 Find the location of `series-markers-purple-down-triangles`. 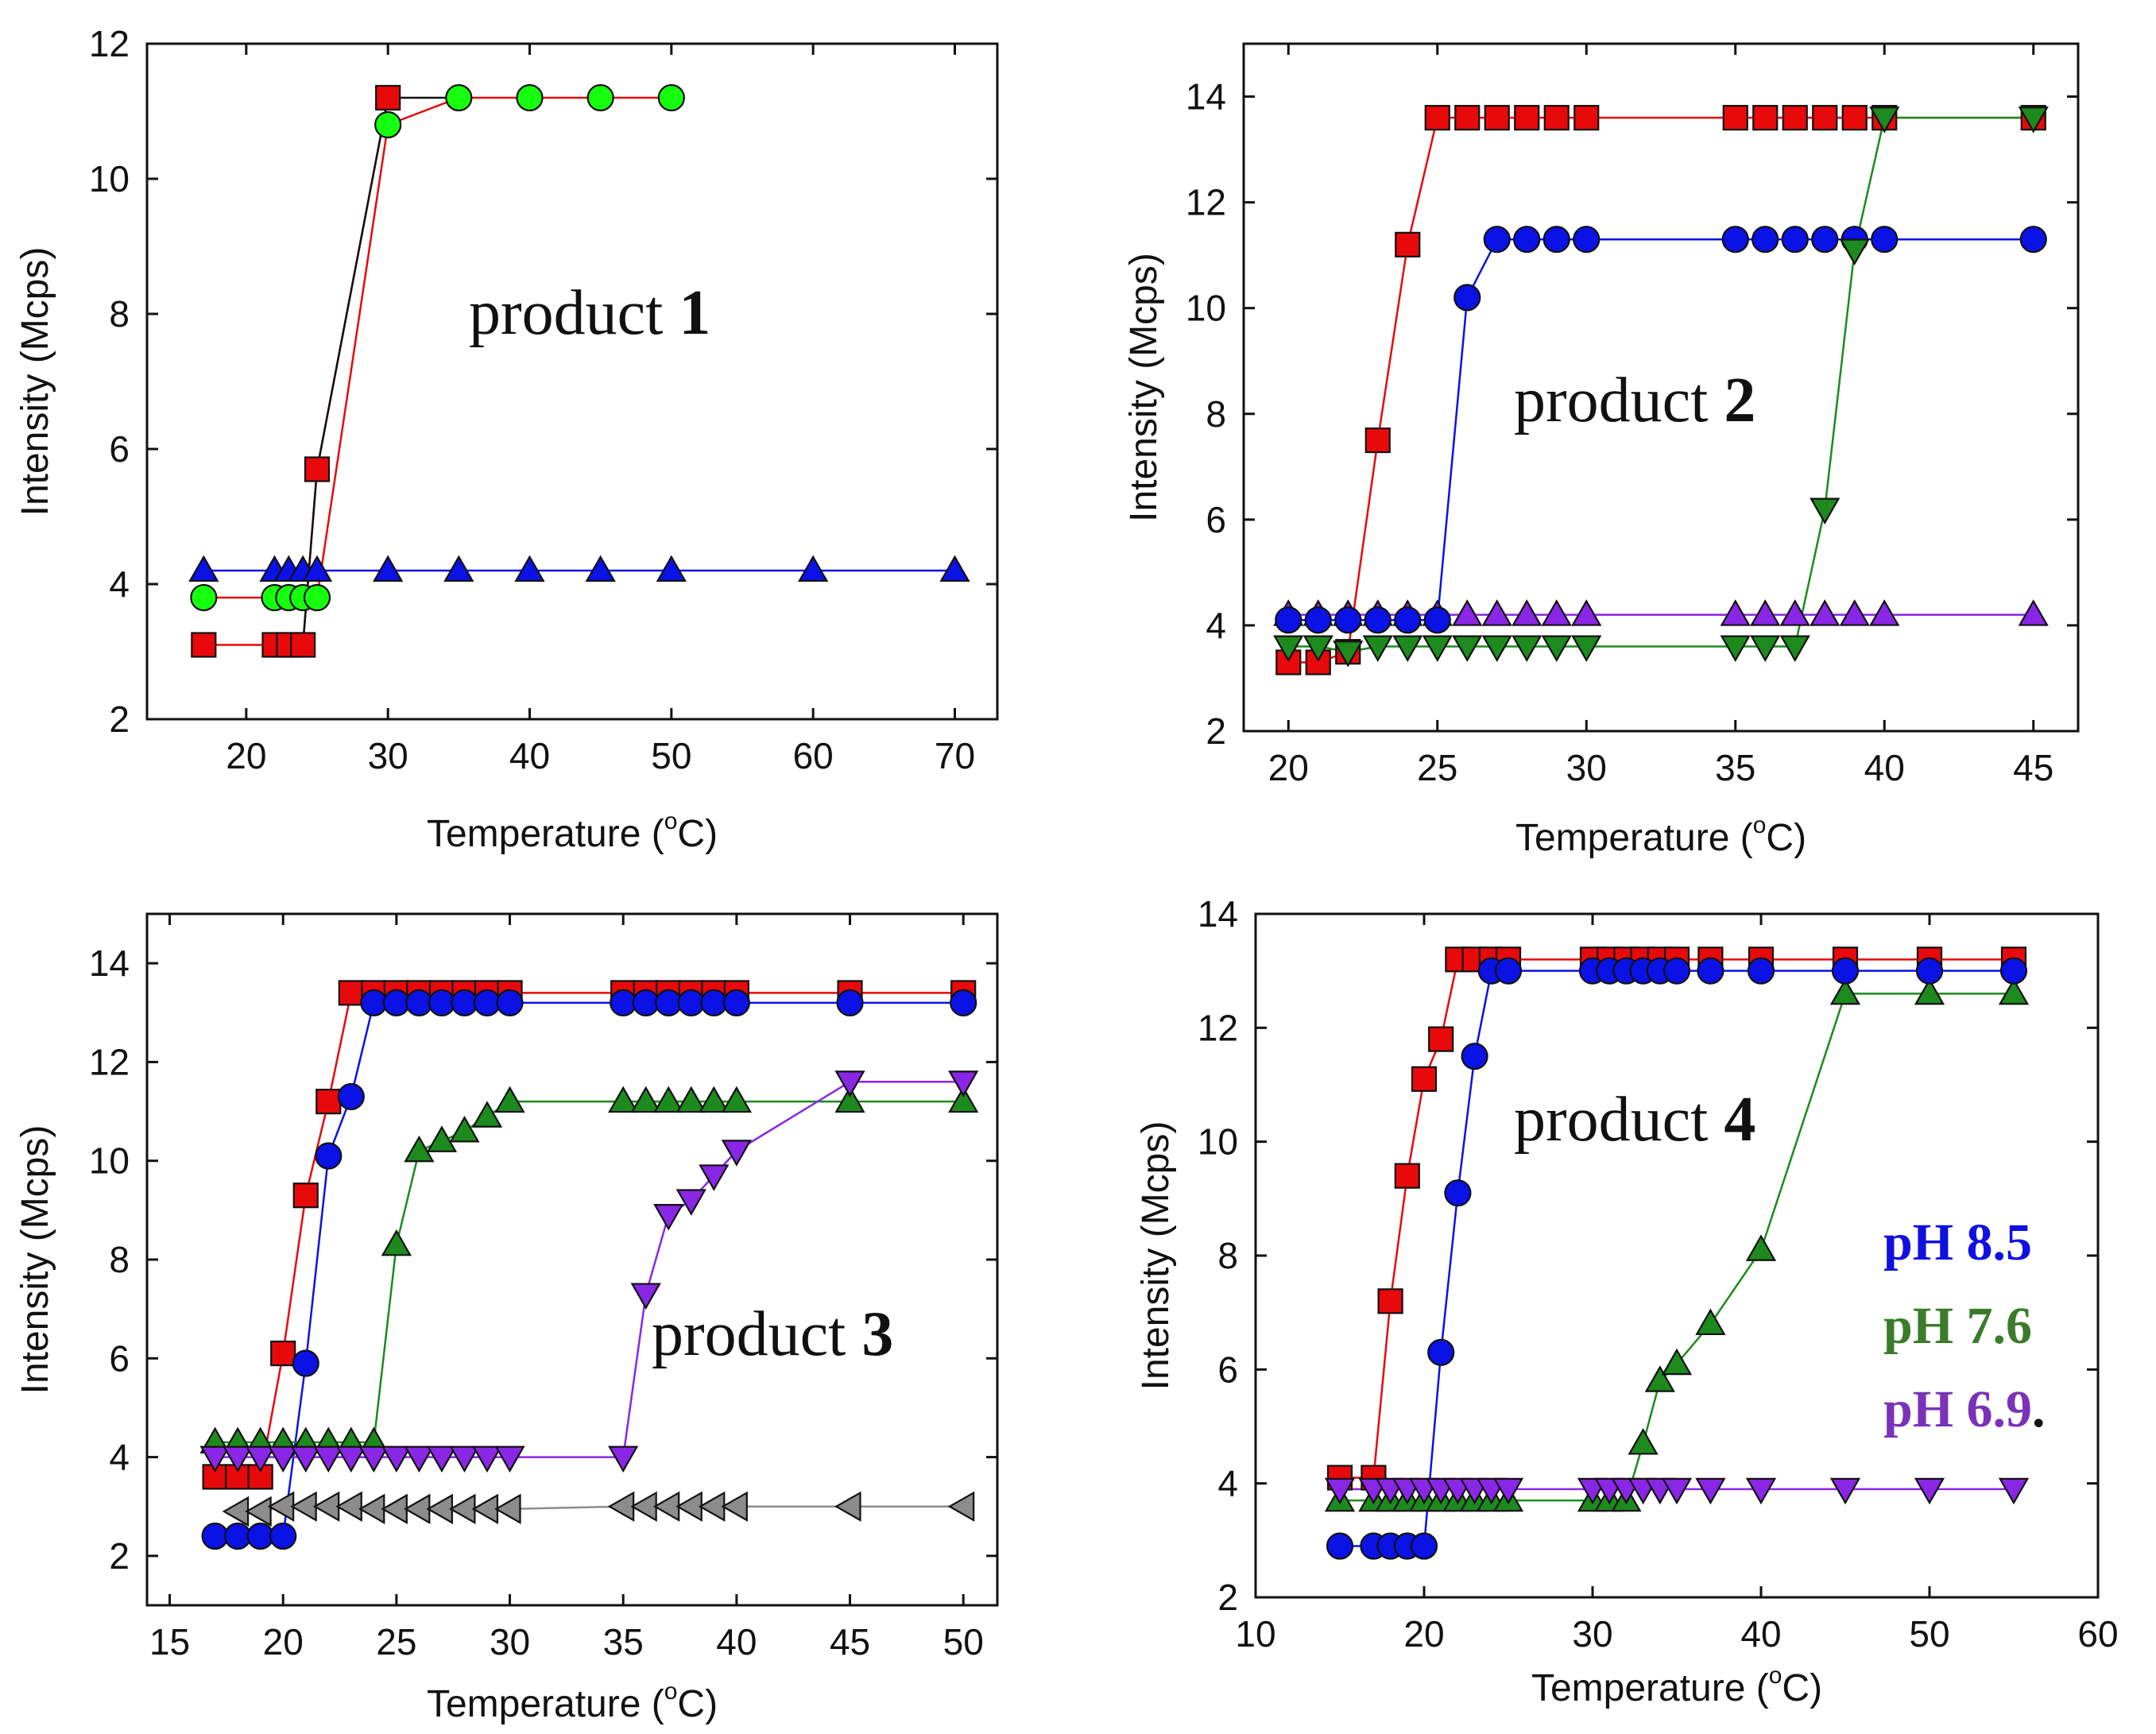

series-markers-purple-down-triangles is located at coordinates (589, 1271).